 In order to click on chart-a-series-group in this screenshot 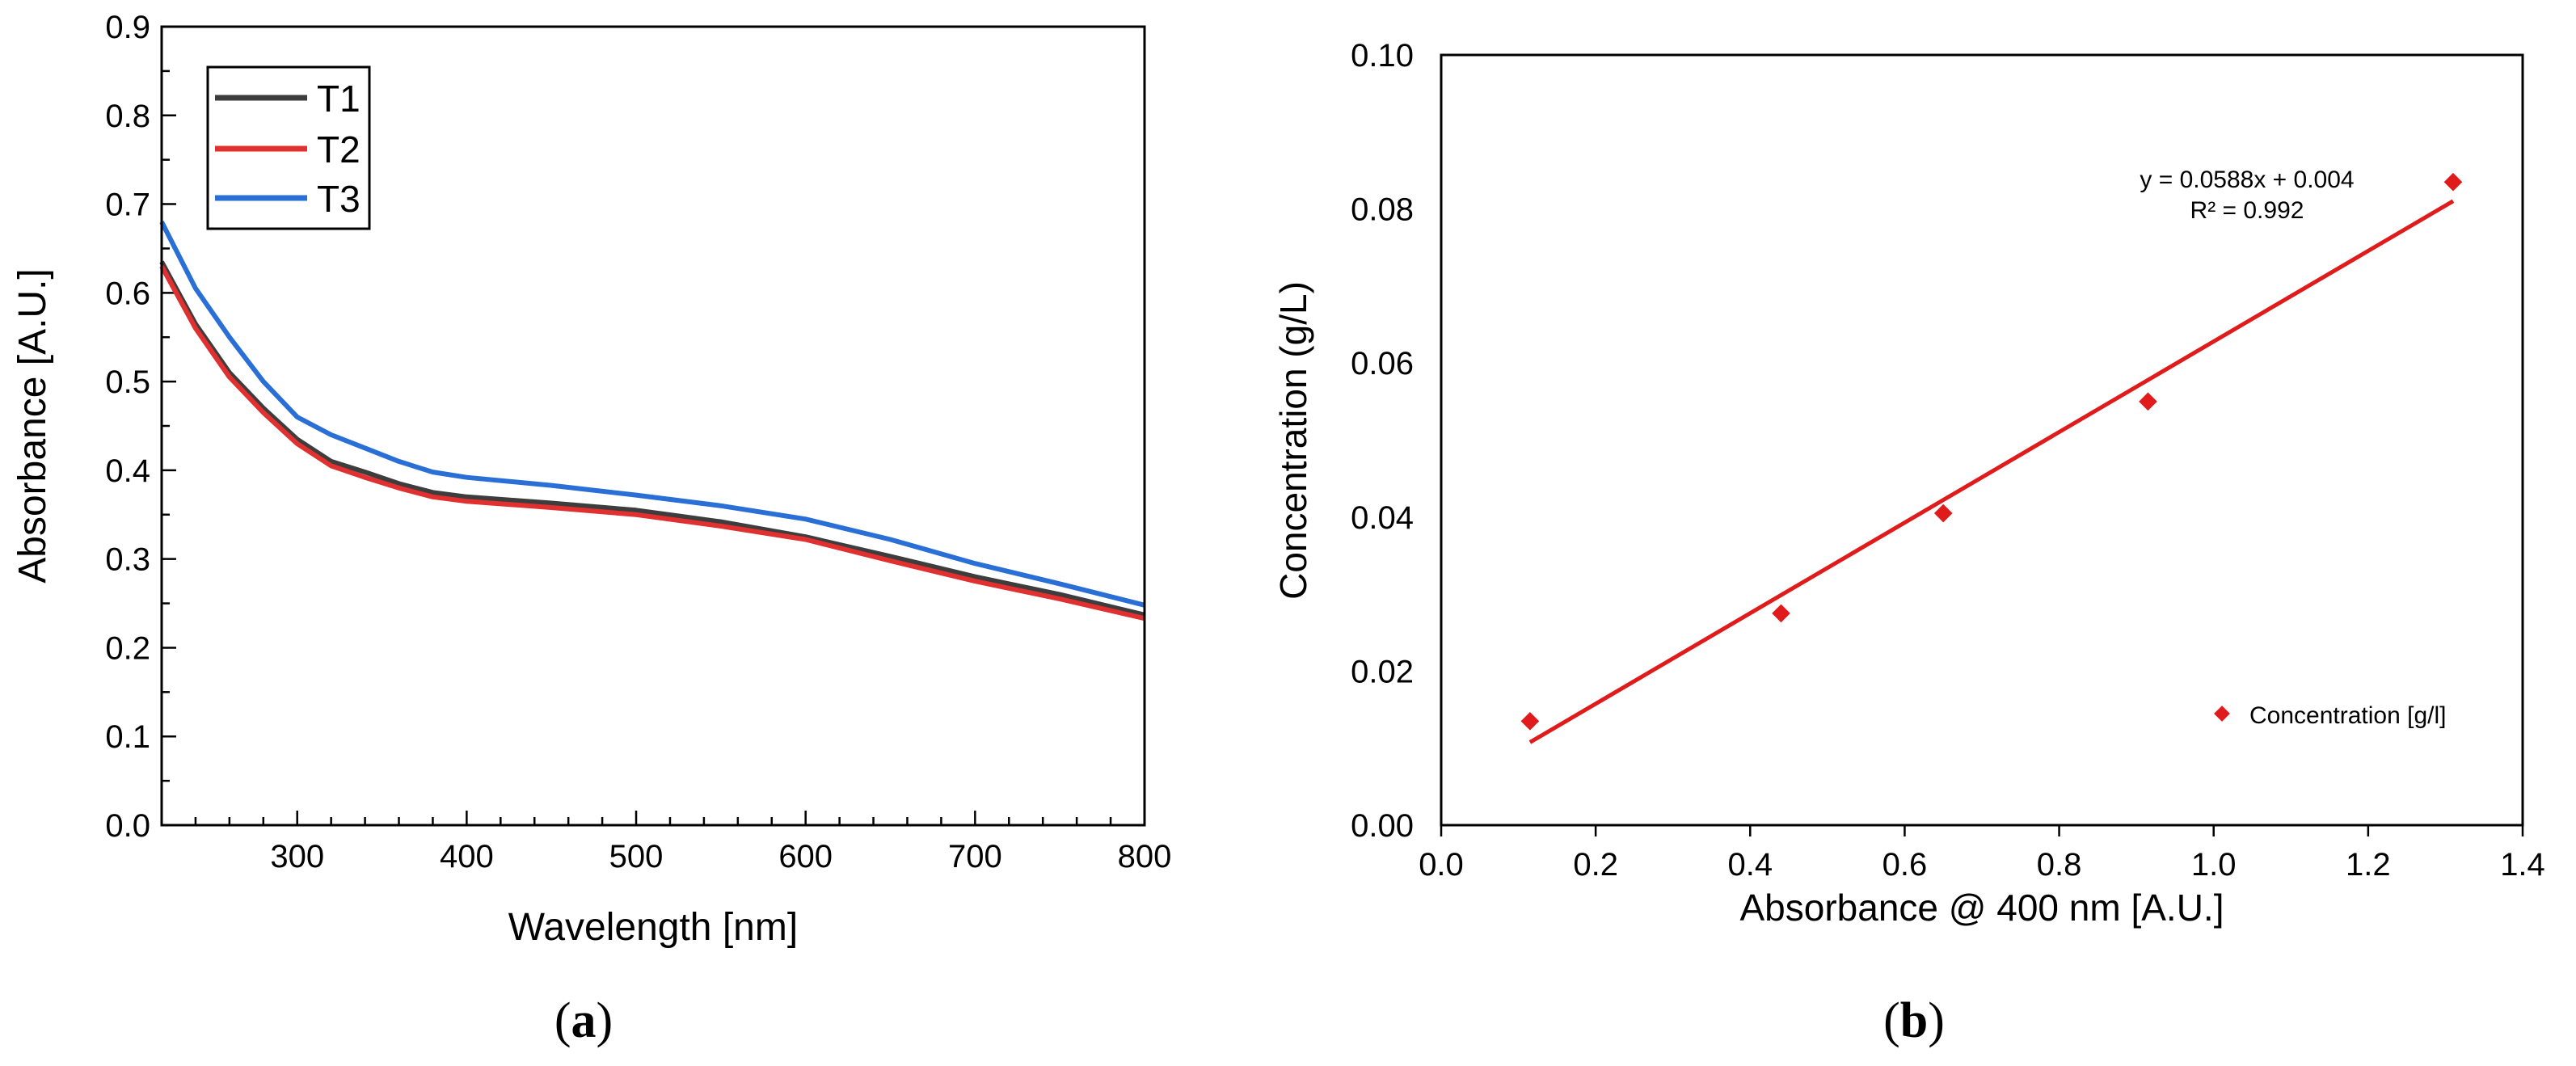, I will do `click(652, 421)`.